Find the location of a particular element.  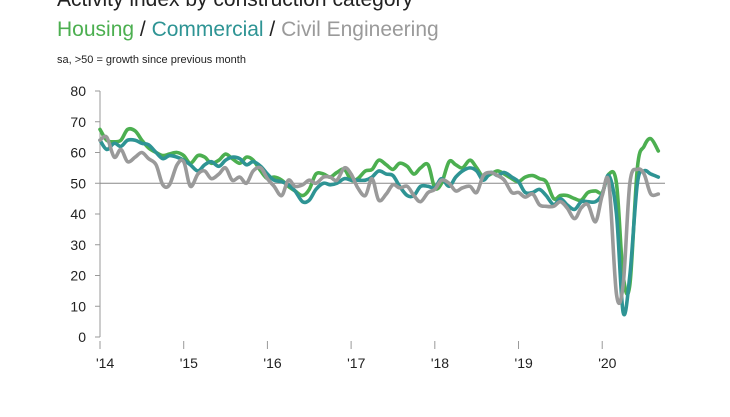

y-tick-label: 80 is located at coordinates (78, 91).